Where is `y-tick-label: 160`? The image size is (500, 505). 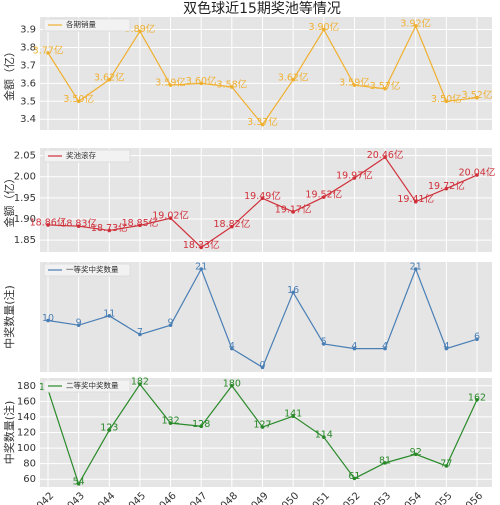
y-tick-label: 160 is located at coordinates (26, 401).